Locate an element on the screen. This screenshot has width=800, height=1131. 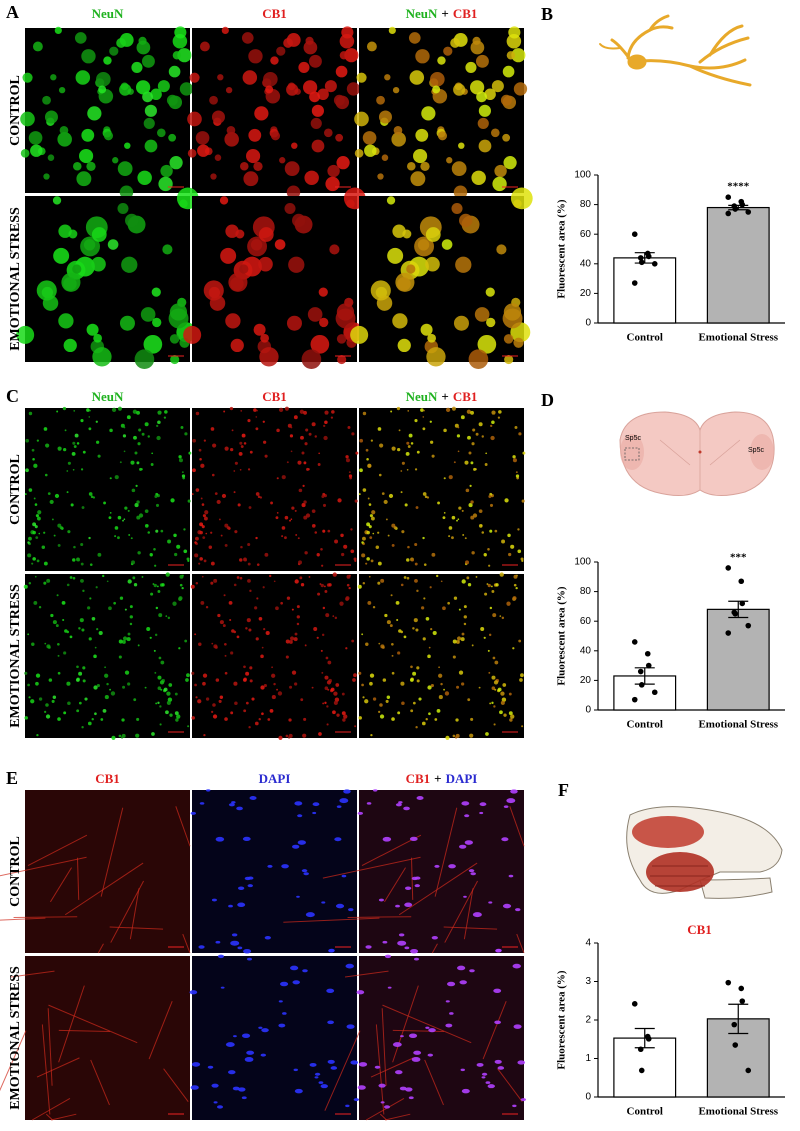
y-tick-label: 20 is located at coordinates (586, 680).